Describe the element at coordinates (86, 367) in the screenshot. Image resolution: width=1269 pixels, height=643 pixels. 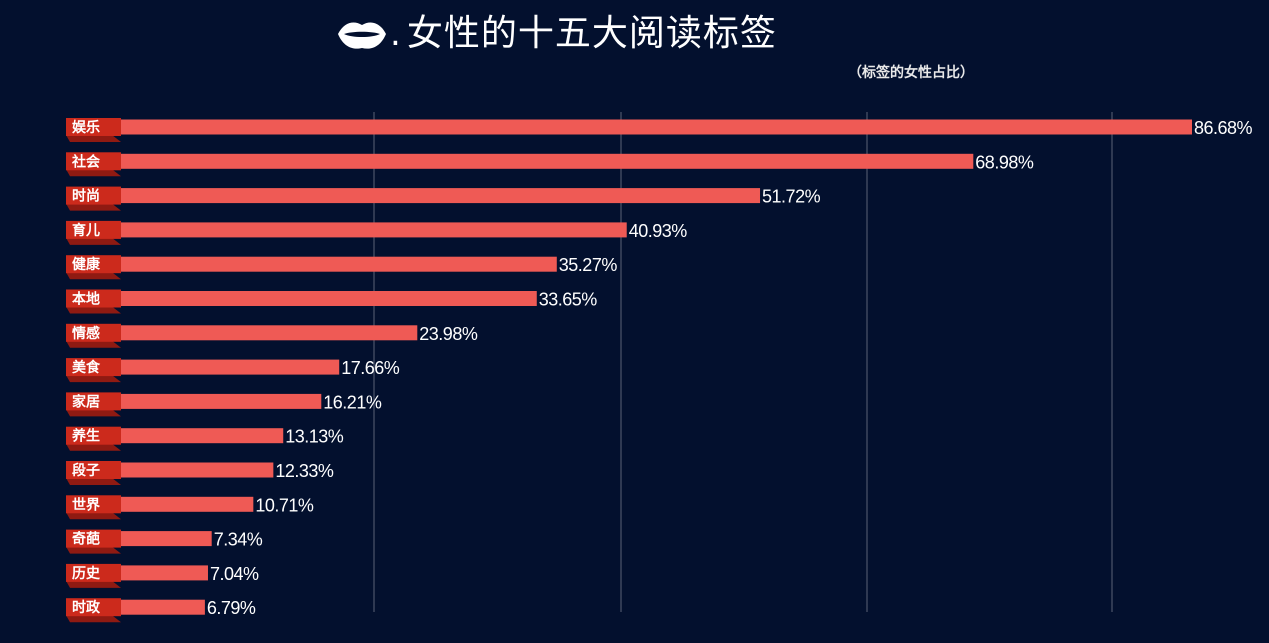
I see `category-label: 美食` at that location.